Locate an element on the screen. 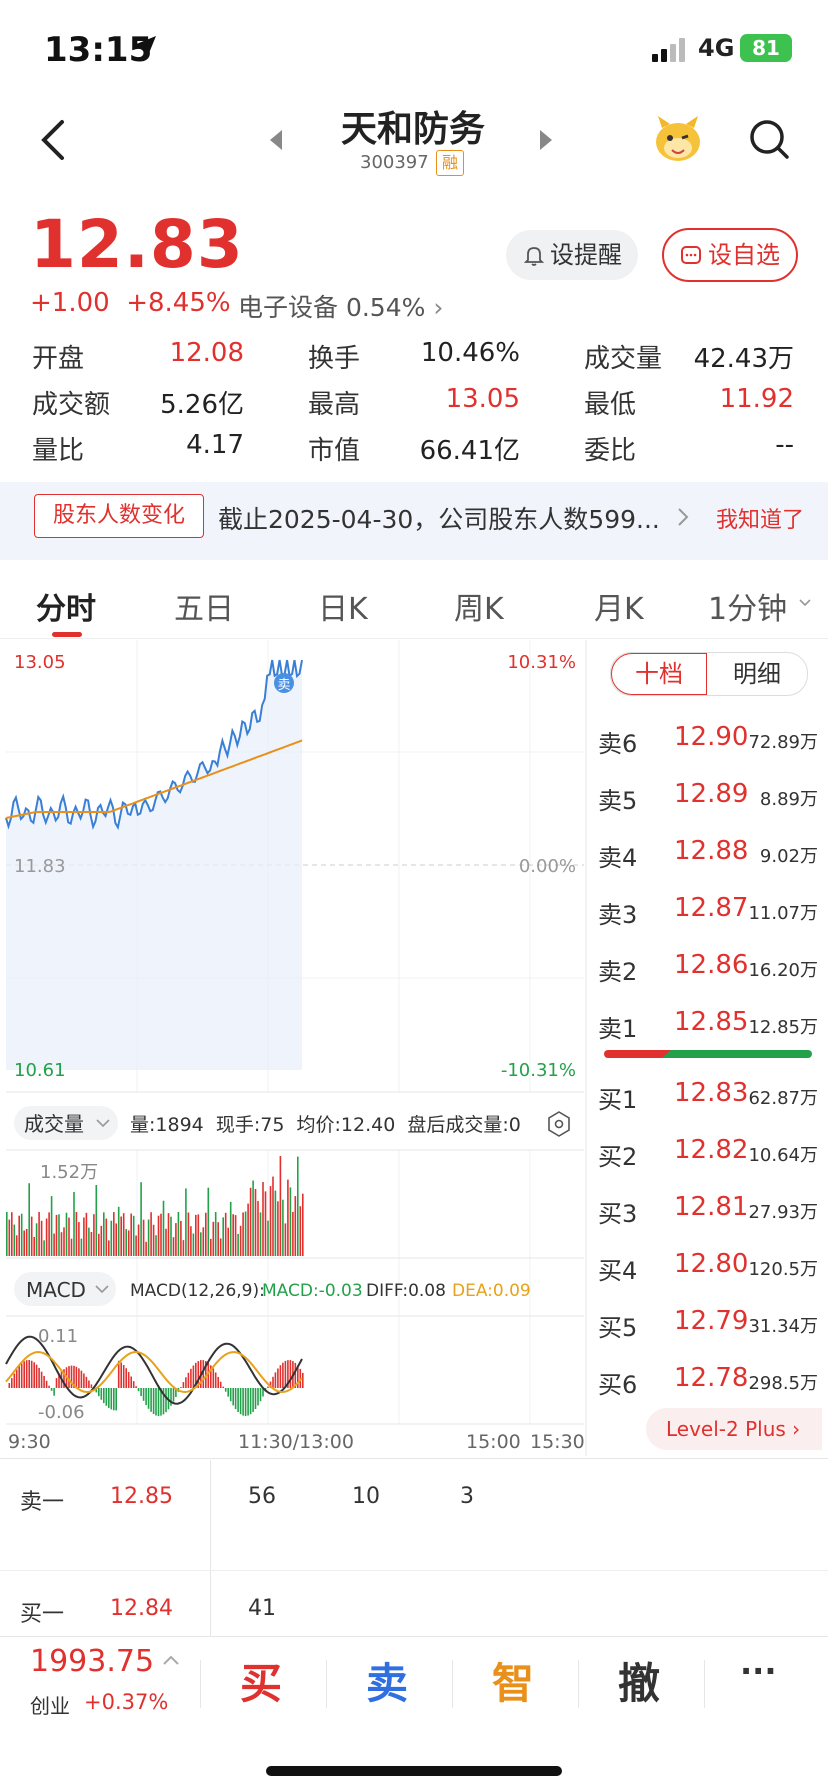 The height and width of the screenshot is (1792, 828). tab-4: 月K is located at coordinates (619, 609).